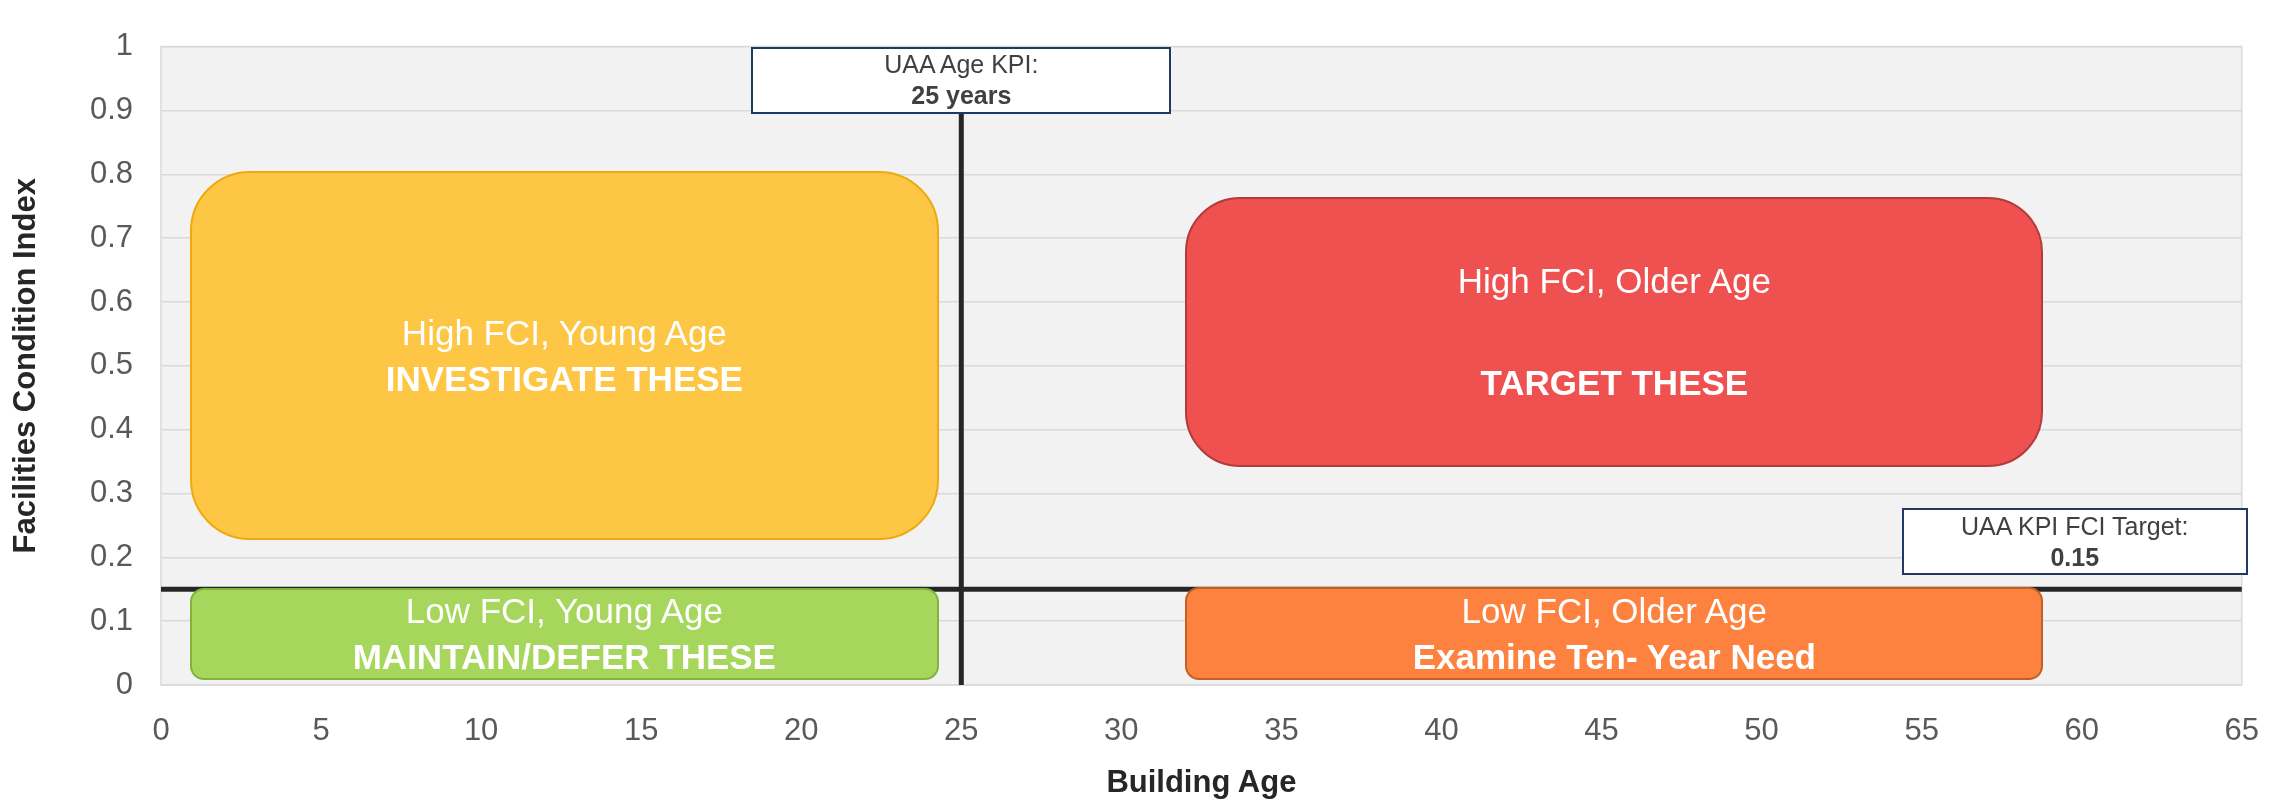 The image size is (2287, 806). I want to click on x-tick-label: 10, so click(481, 730).